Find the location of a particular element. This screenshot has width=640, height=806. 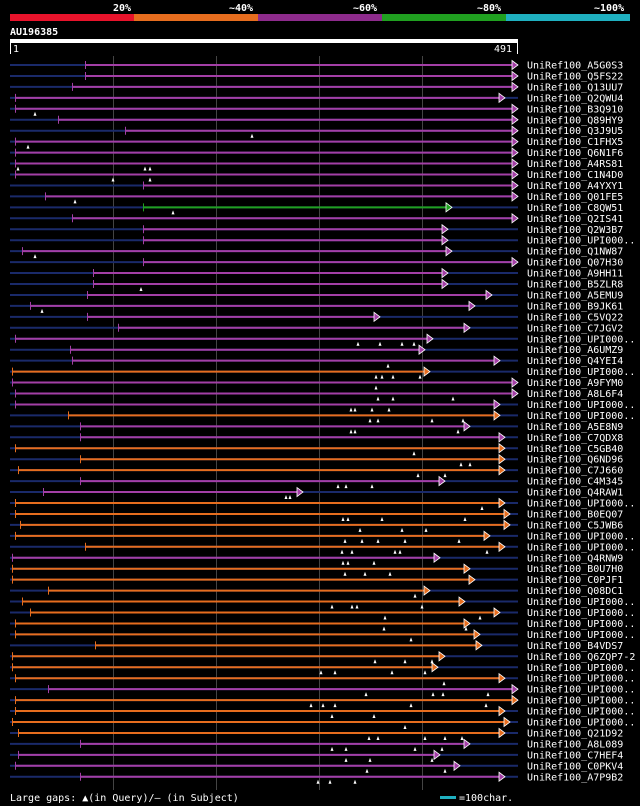

hit-row: UniRef100_A7P9B2 is located at coordinates (316, 777).